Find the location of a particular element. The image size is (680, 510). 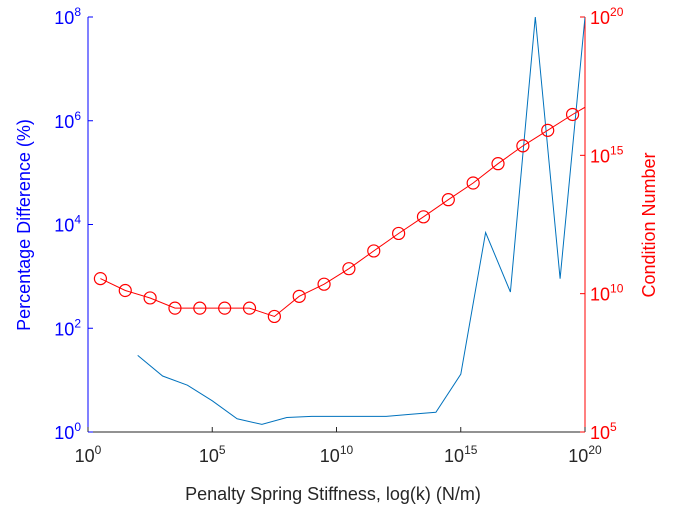

y-right-tick-label: 1010 is located at coordinates (607, 293).